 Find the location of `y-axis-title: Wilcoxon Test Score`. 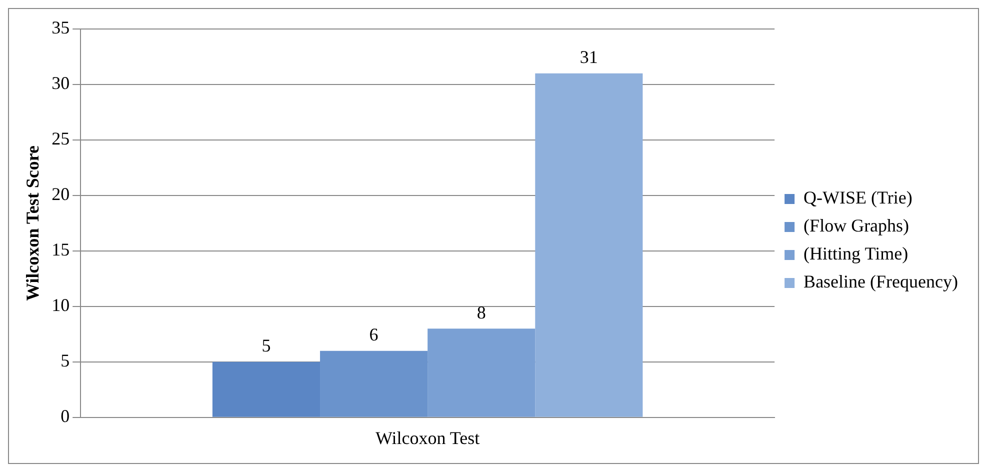

y-axis-title: Wilcoxon Test Score is located at coordinates (32, 223).